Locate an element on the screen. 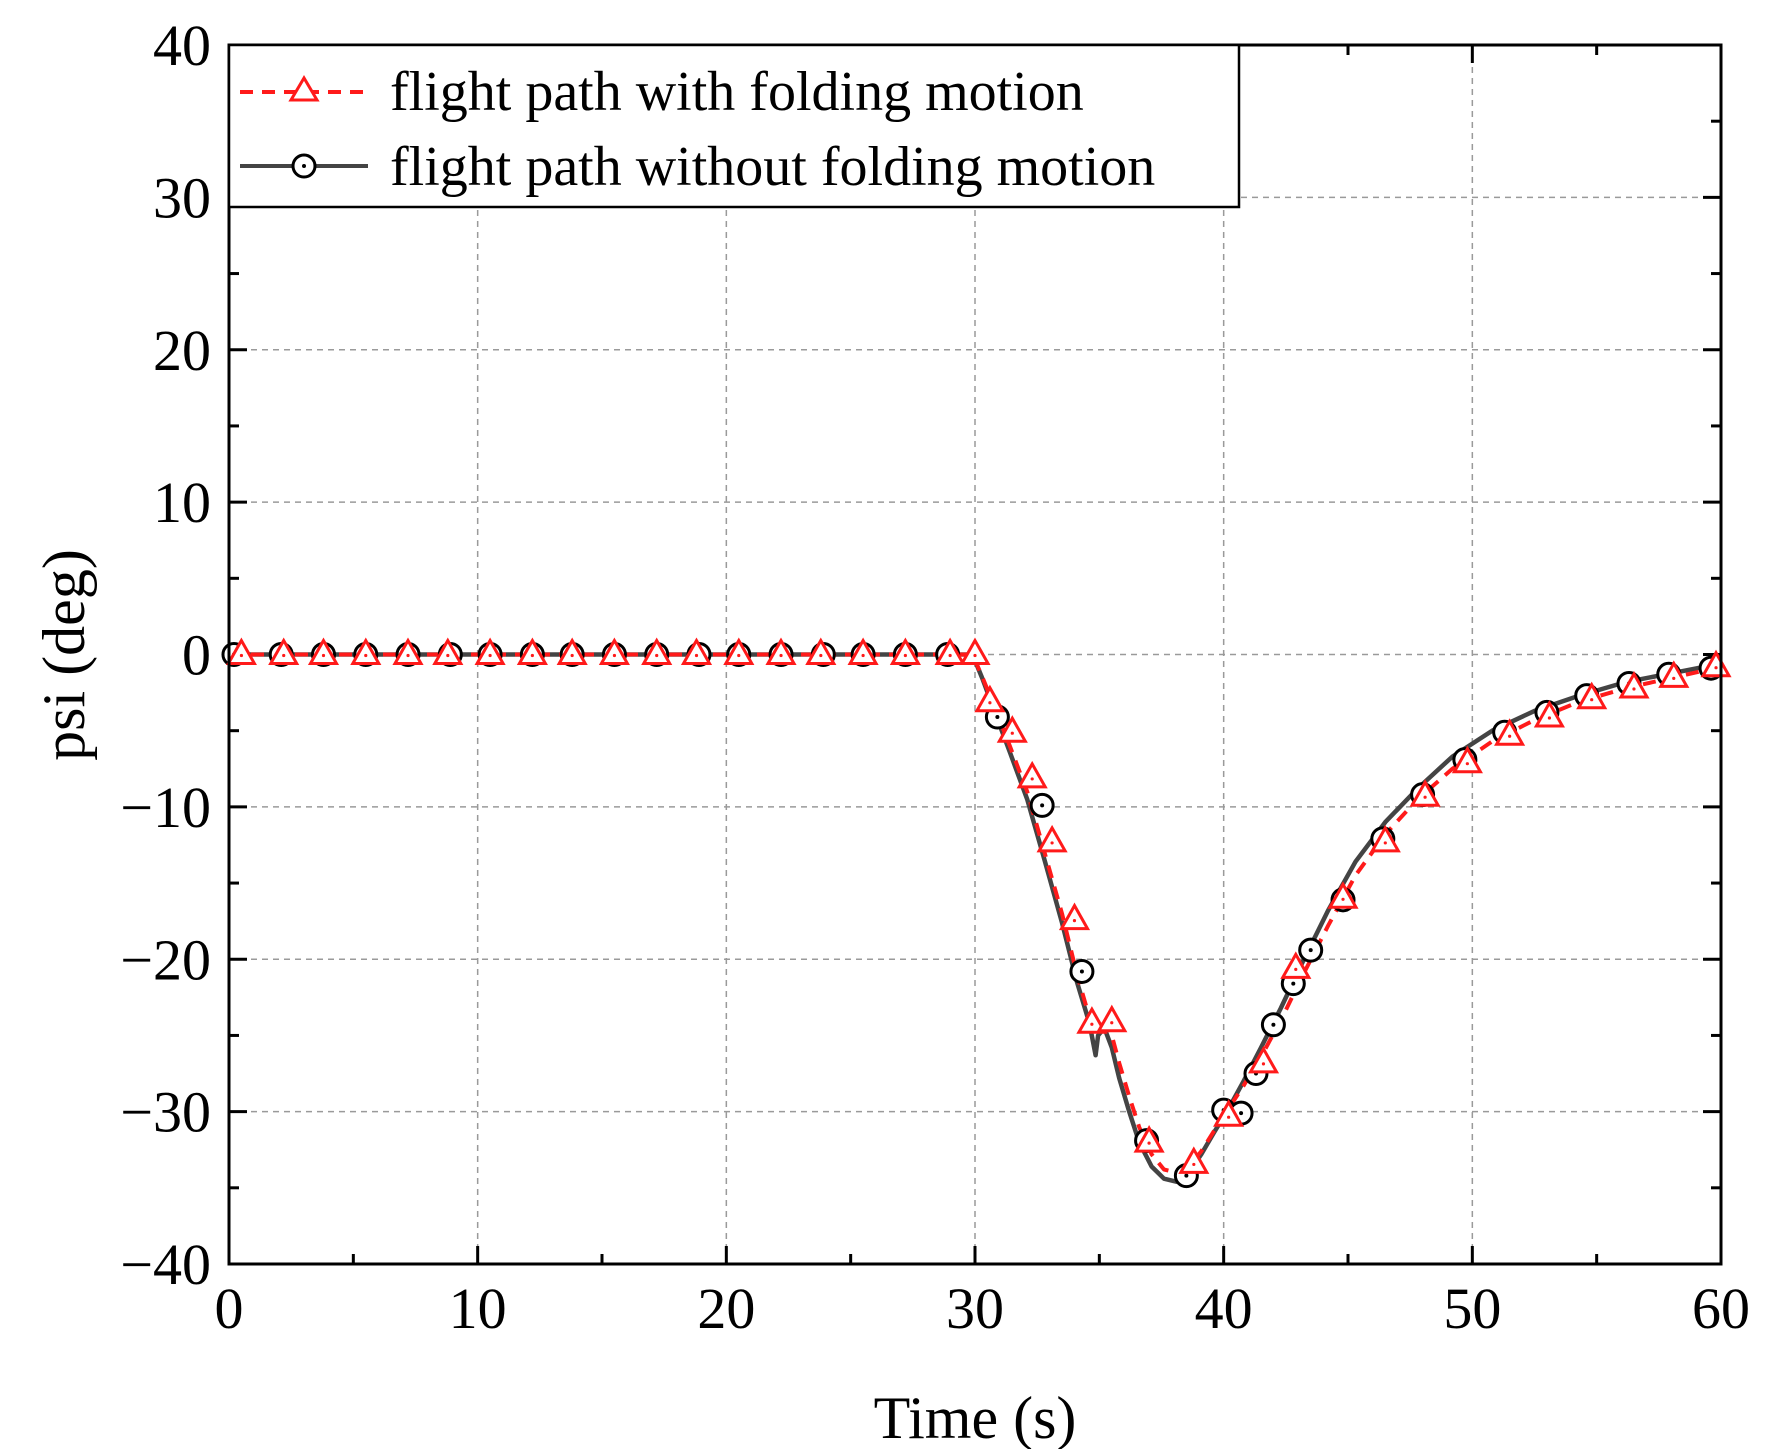 The image size is (1766, 1449). y-tick-label: 10 is located at coordinates (182, 502).